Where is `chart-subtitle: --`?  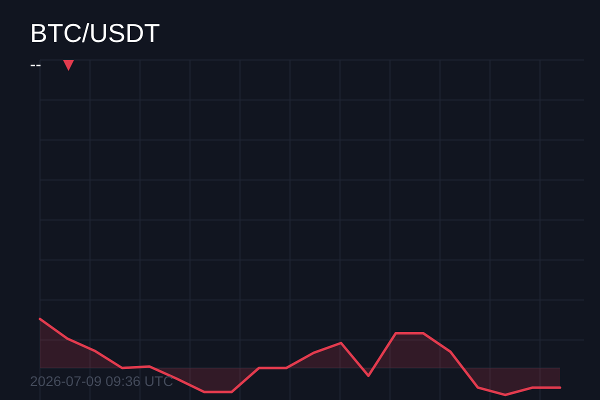
chart-subtitle: -- is located at coordinates (36, 64).